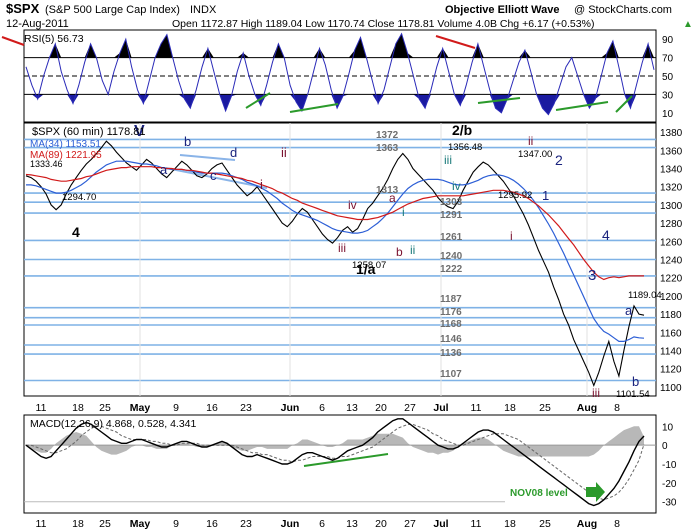 Image resolution: width=700 pixels, height=530 pixels. What do you see at coordinates (668, 114) in the screenshot?
I see `rsi-tick-label-10: 10` at bounding box center [668, 114].